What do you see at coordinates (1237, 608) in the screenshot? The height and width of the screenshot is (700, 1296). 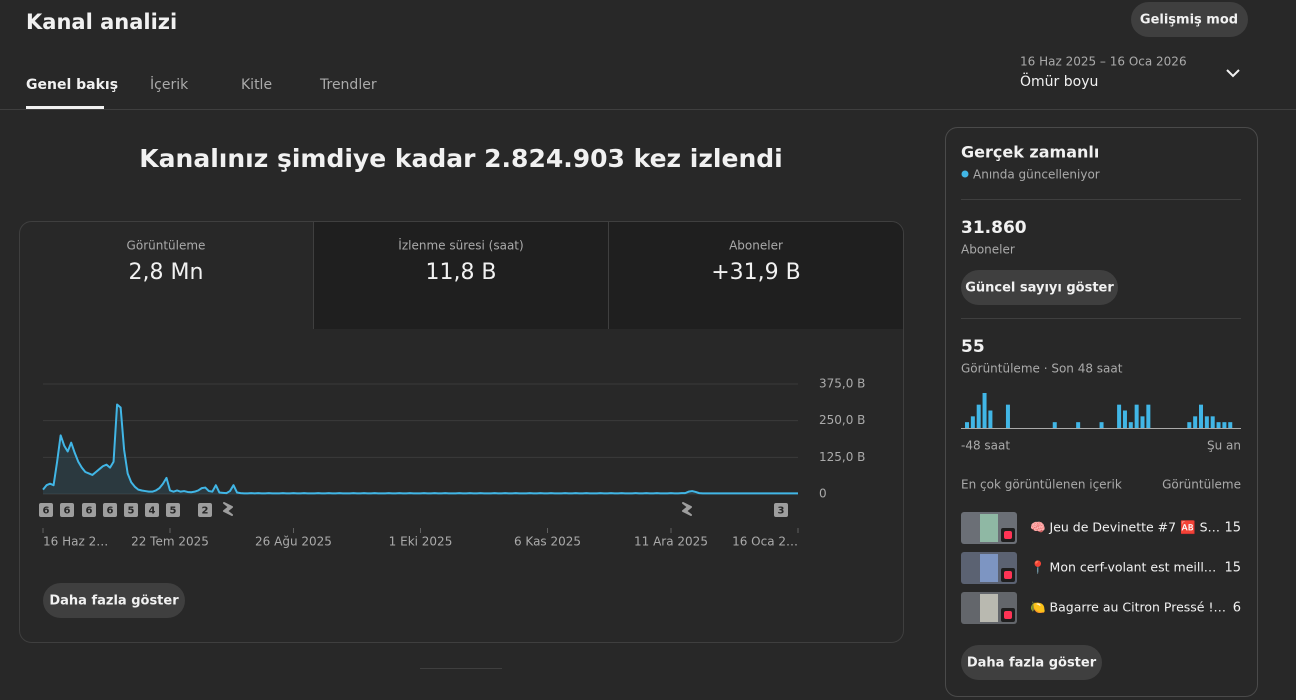 I see `content-views: 6` at bounding box center [1237, 608].